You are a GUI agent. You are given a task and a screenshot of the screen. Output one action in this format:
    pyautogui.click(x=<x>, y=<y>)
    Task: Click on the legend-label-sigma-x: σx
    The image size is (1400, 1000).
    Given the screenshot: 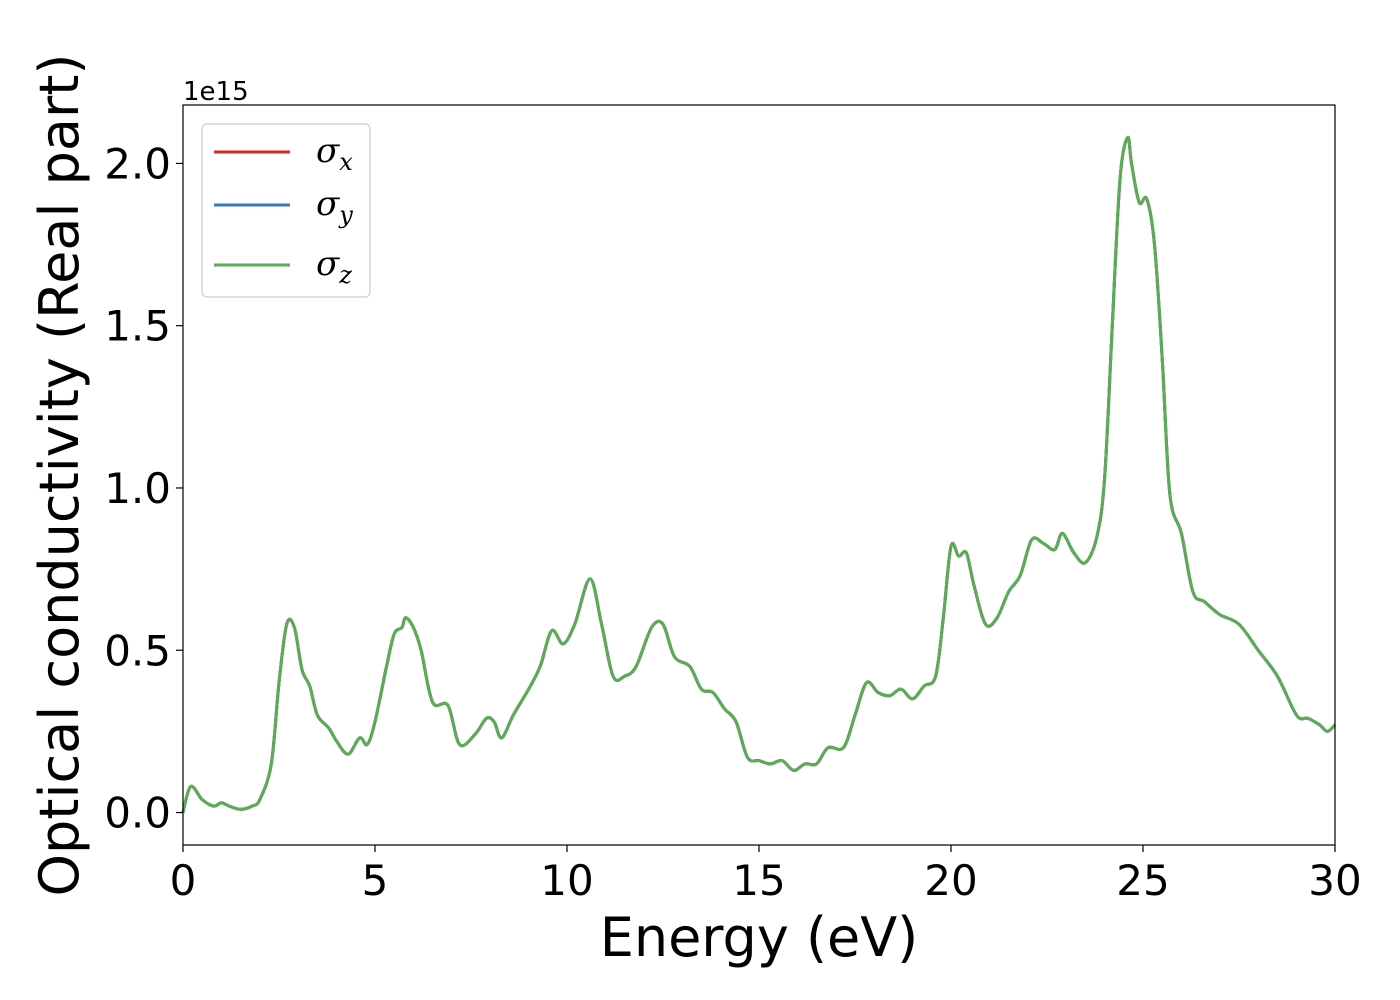 What is the action you would take?
    pyautogui.click(x=334, y=153)
    